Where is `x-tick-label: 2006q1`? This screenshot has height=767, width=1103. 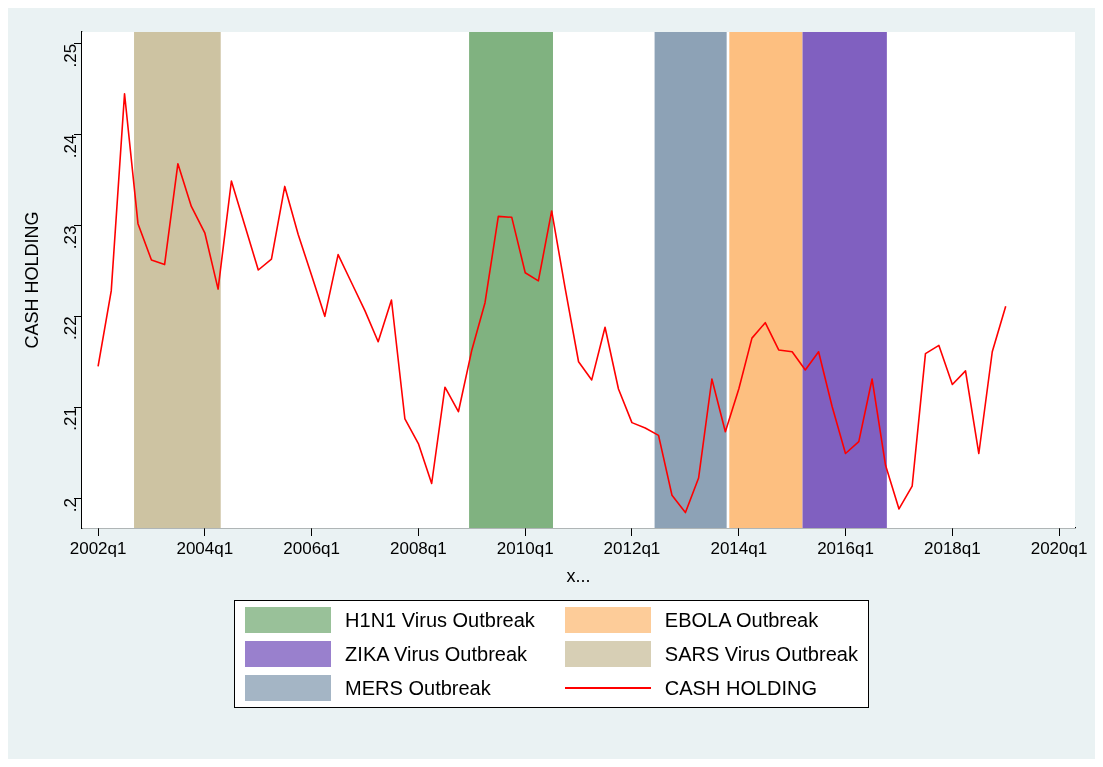 x-tick-label: 2006q1 is located at coordinates (312, 548).